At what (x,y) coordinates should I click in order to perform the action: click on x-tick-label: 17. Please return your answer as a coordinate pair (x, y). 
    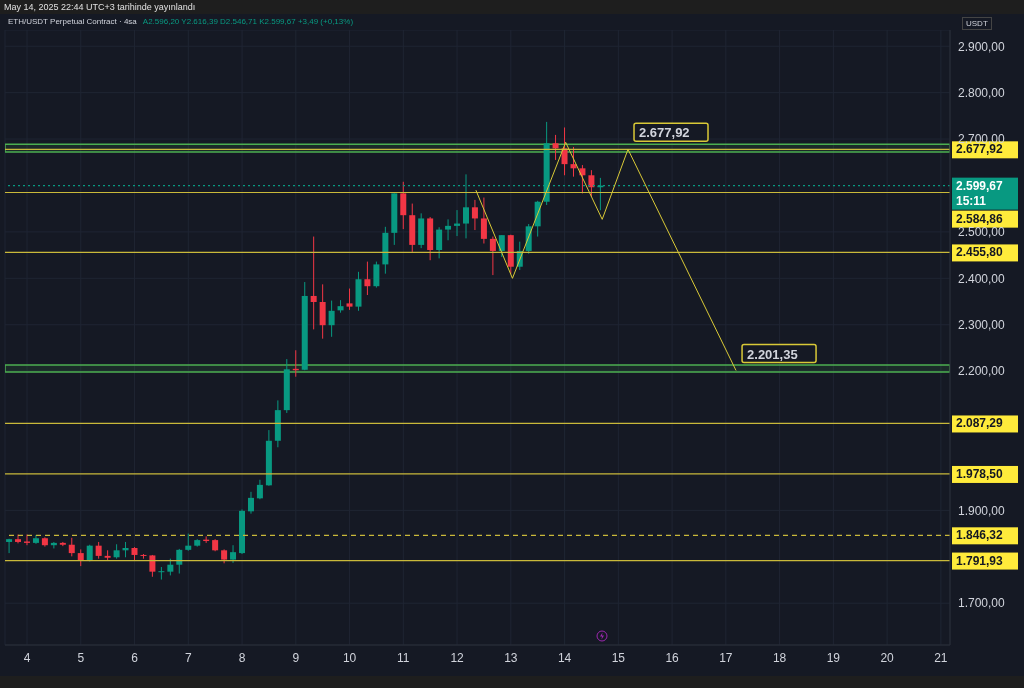
    Looking at the image, I should click on (726, 657).